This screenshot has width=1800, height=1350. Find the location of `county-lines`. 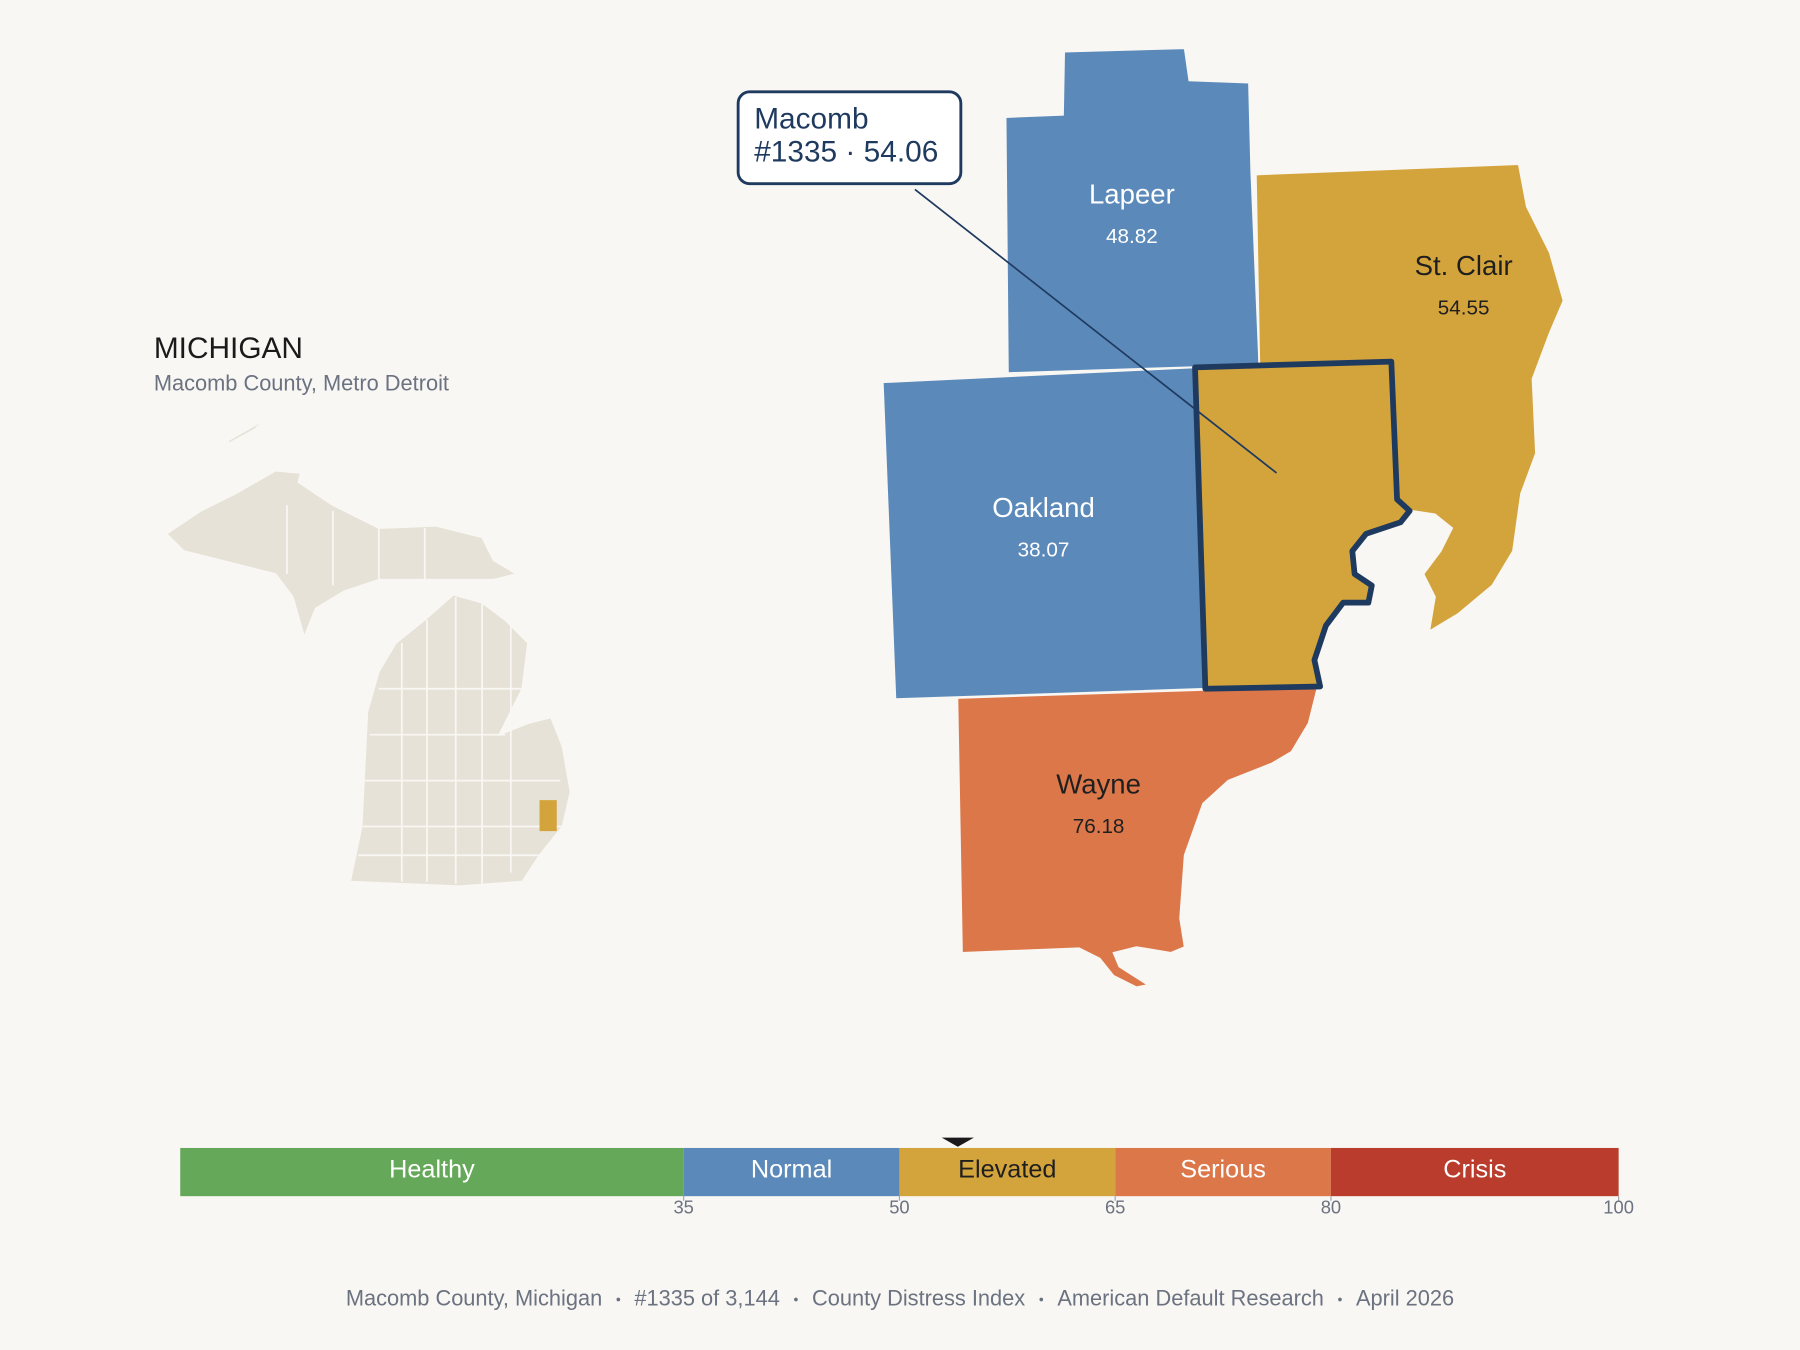

county-lines is located at coordinates (424, 694).